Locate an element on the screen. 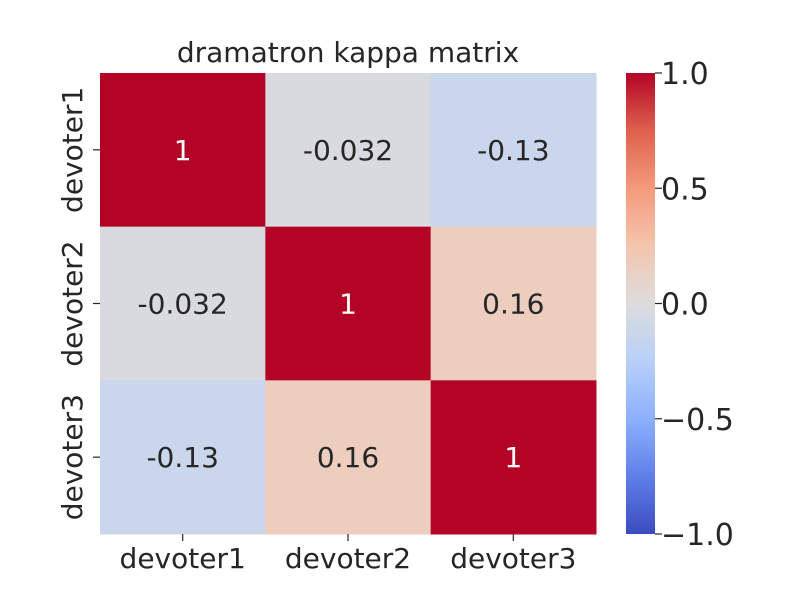 This screenshot has height=600, width=800. x-tick-label: devoter2 is located at coordinates (348, 558).